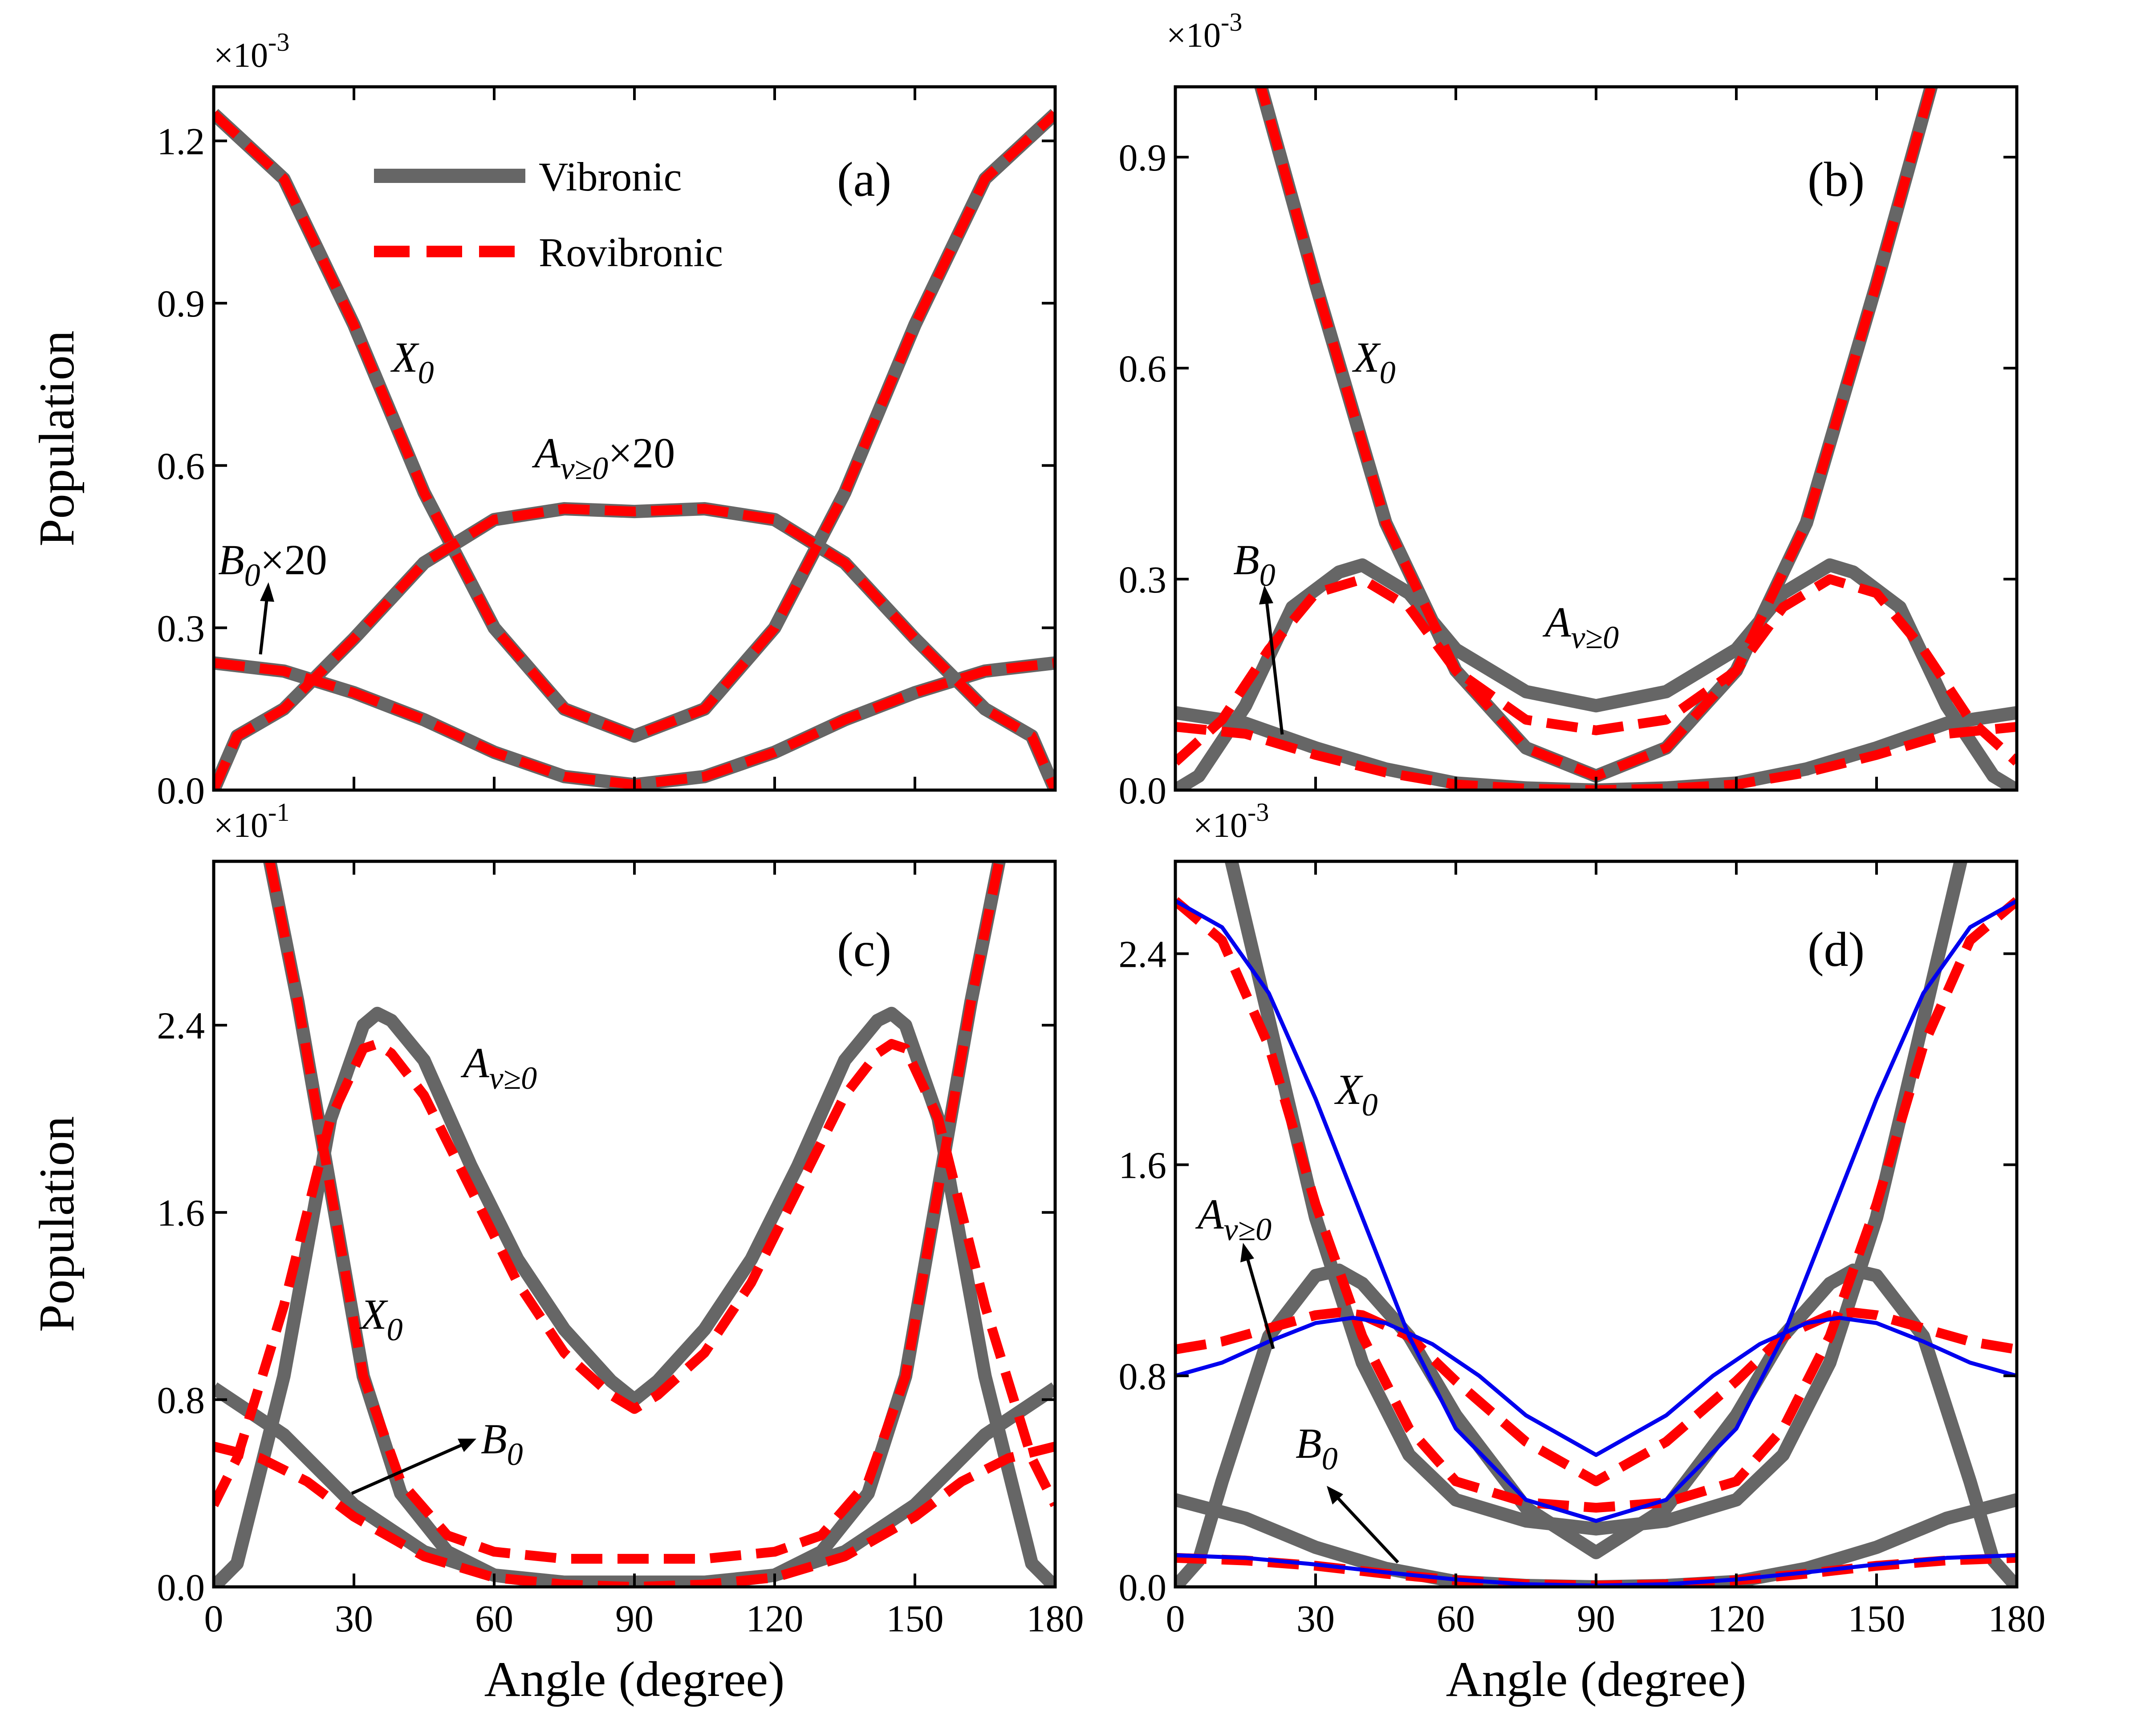  I want to click on x-tick-label: 60, so click(1456, 1618).